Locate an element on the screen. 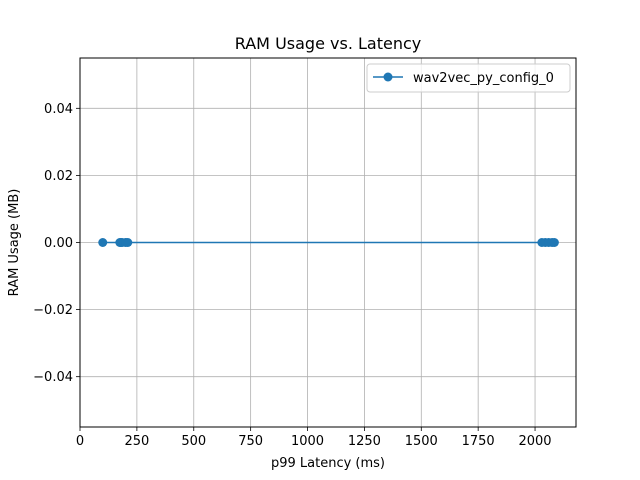 The height and width of the screenshot is (480, 640). x-tick-label: 1000 is located at coordinates (307, 441).